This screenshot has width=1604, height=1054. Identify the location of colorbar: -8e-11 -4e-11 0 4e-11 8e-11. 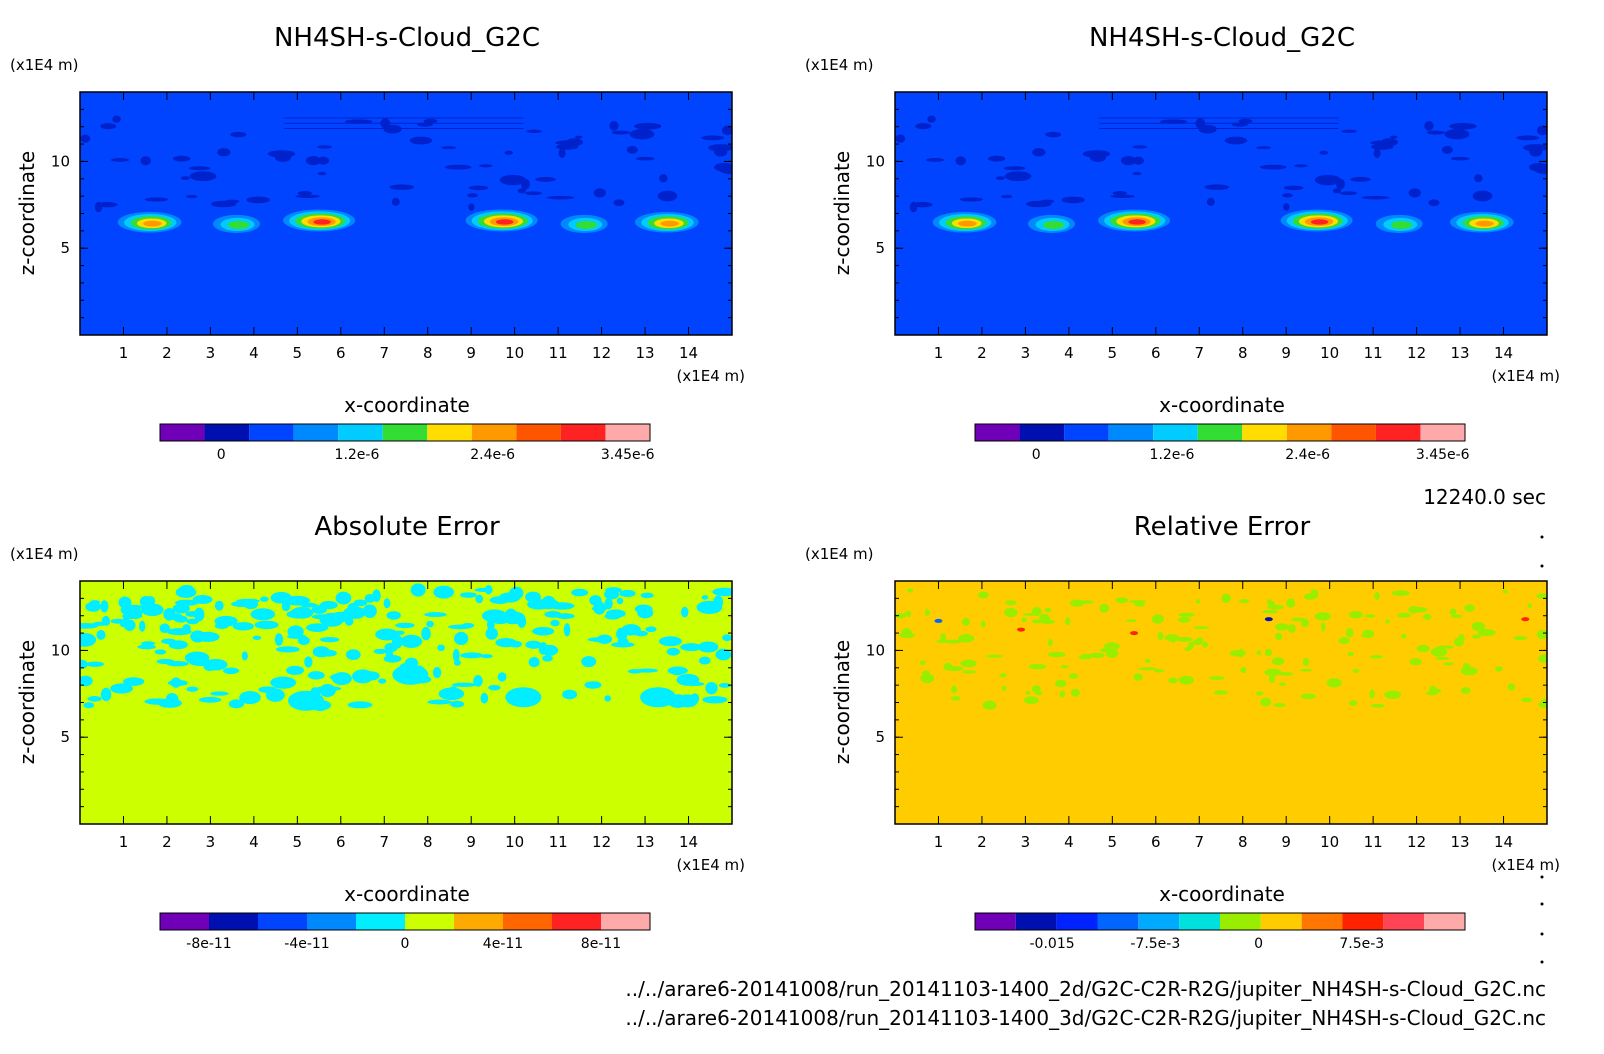
(405, 932).